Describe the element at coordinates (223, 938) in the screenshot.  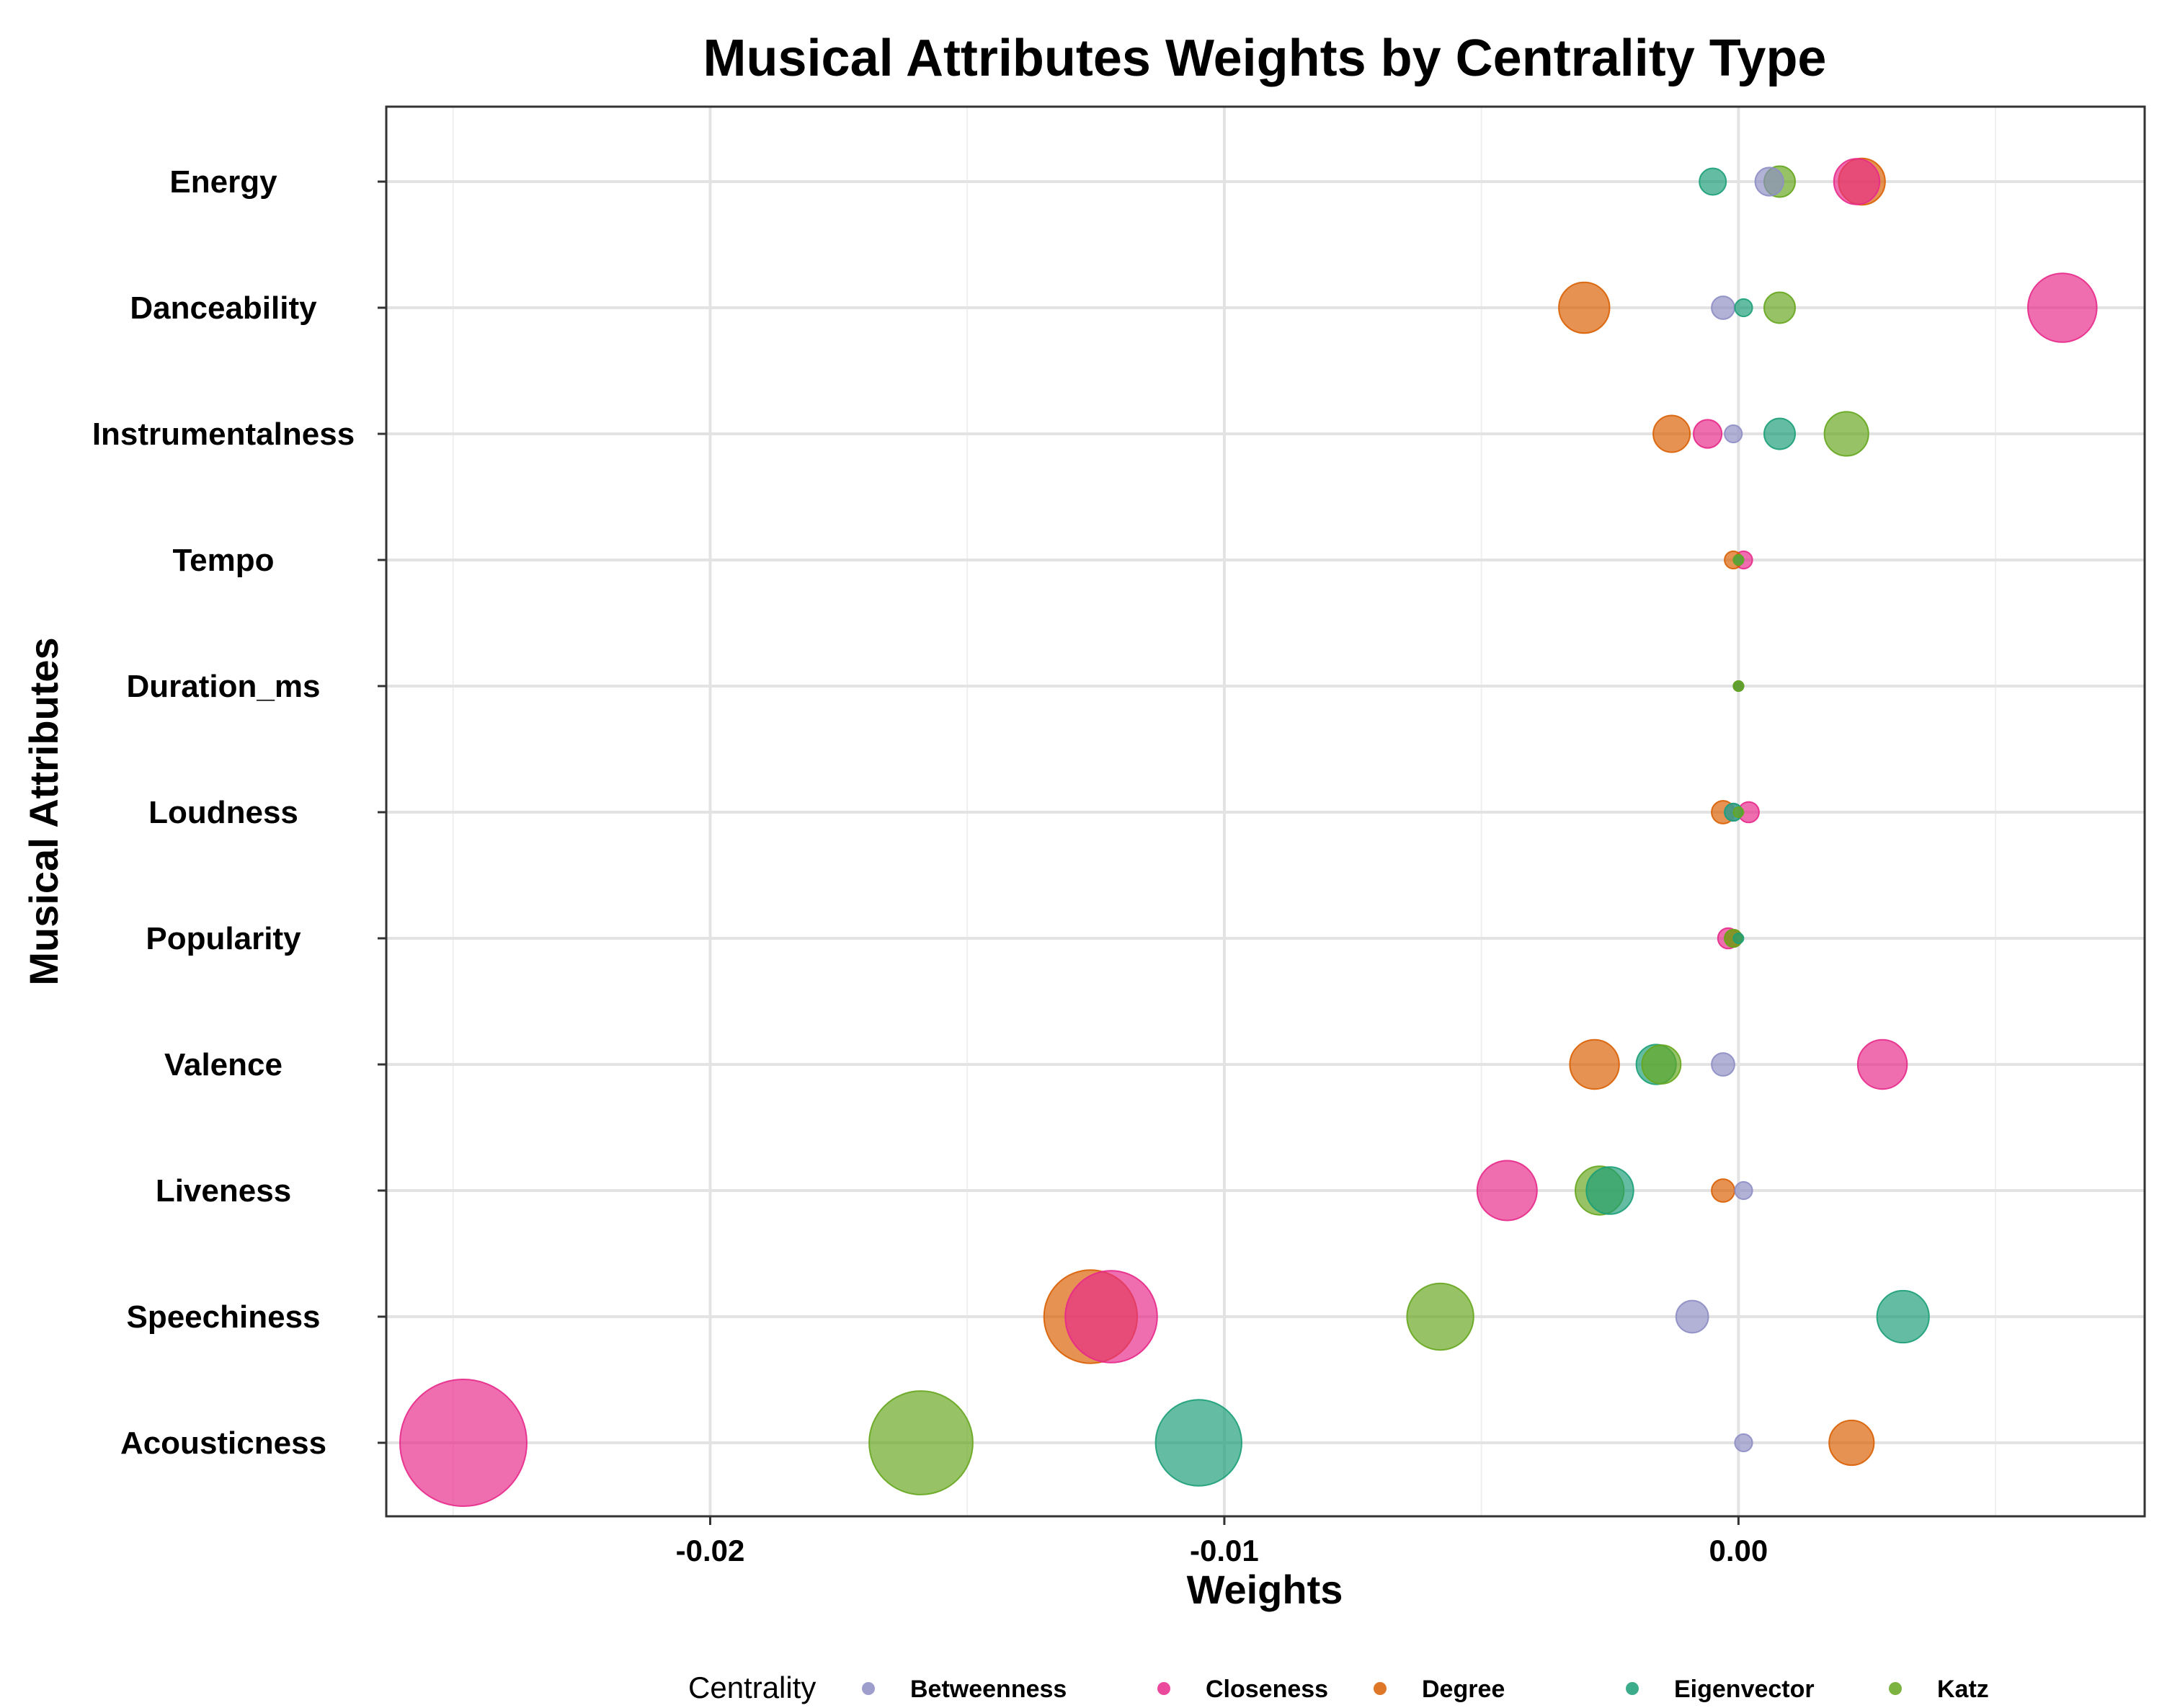
I see `y-tick-label: Popularity` at that location.